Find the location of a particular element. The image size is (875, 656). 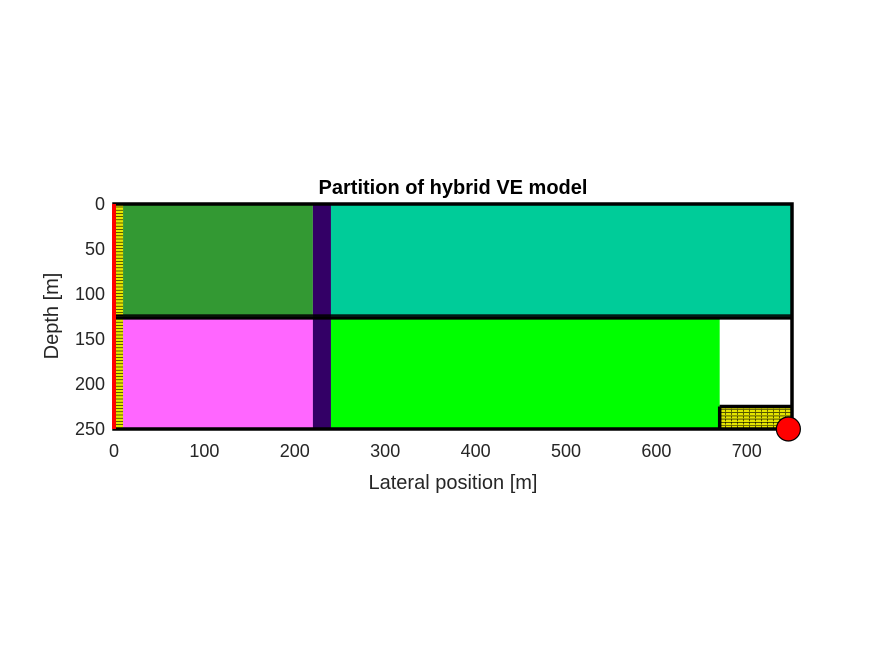

x-tick-label: 200 is located at coordinates (295, 451).